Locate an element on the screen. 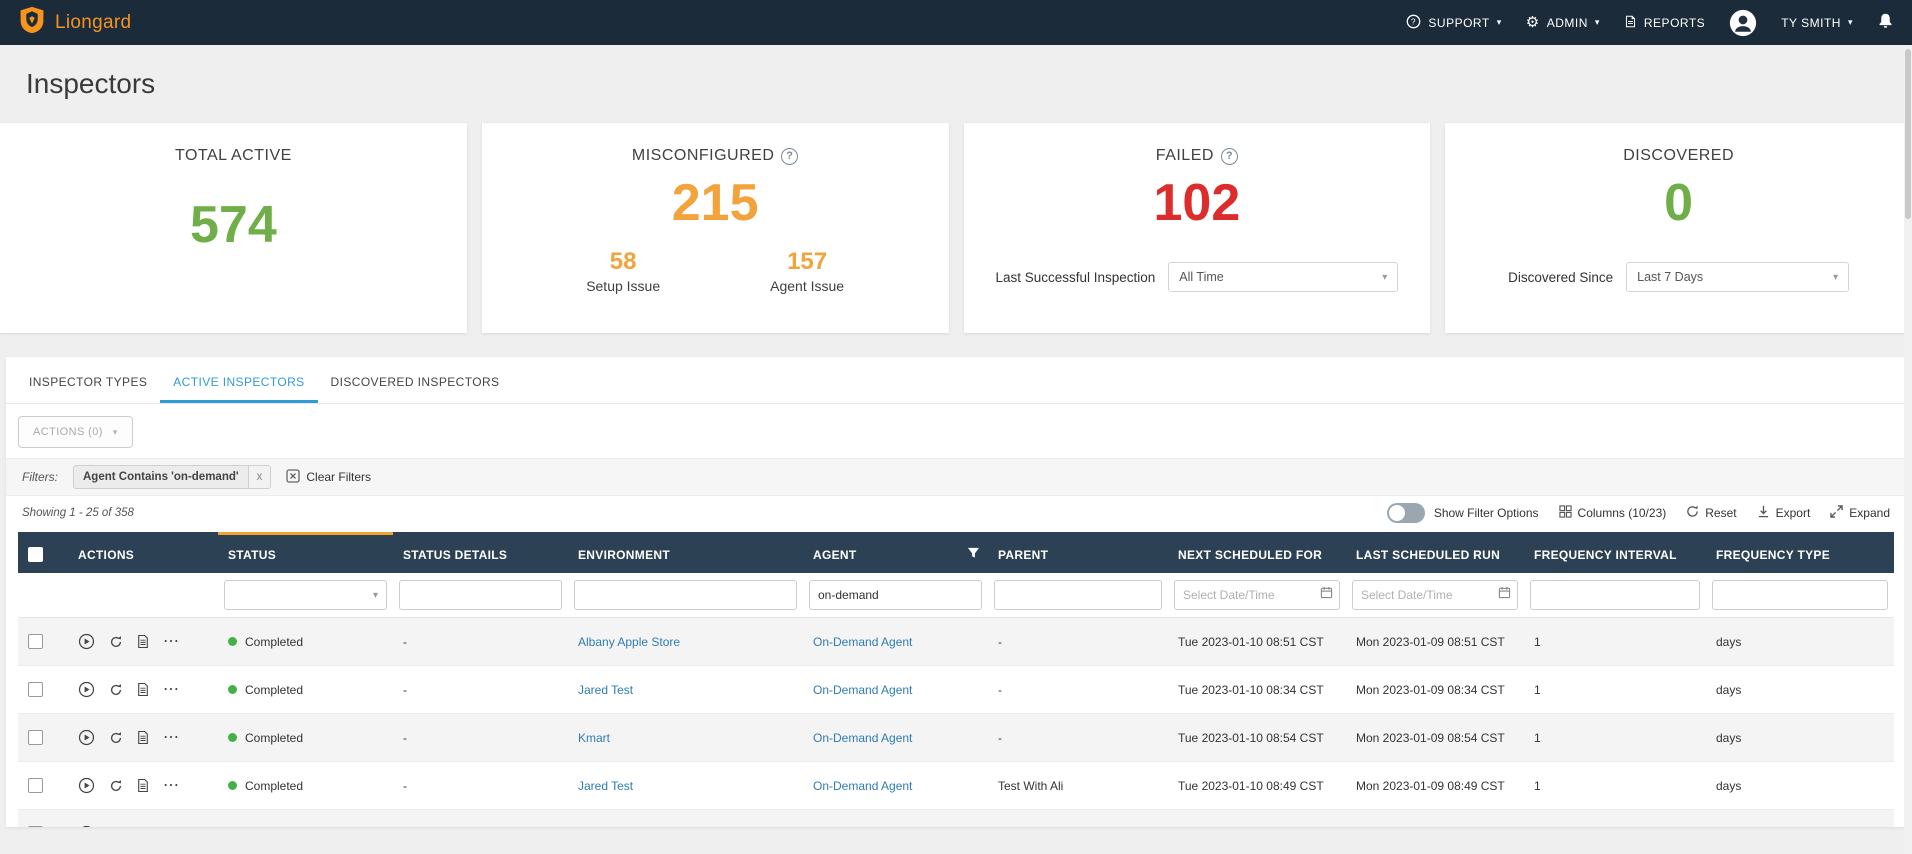 The image size is (1912, 854). last-scheduled-filter-input is located at coordinates (1435, 595).